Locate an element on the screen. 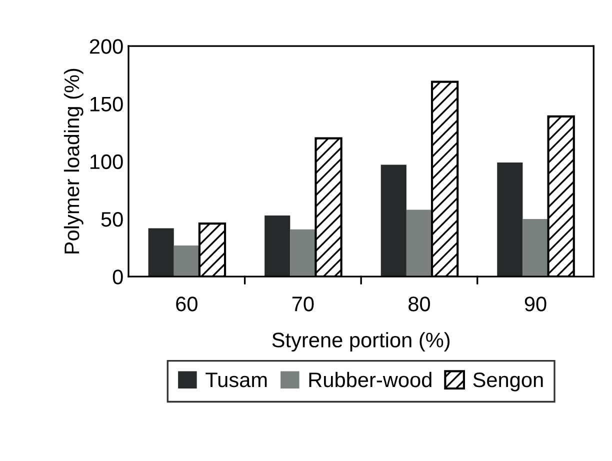  x-tick-label: 90 is located at coordinates (535, 304).